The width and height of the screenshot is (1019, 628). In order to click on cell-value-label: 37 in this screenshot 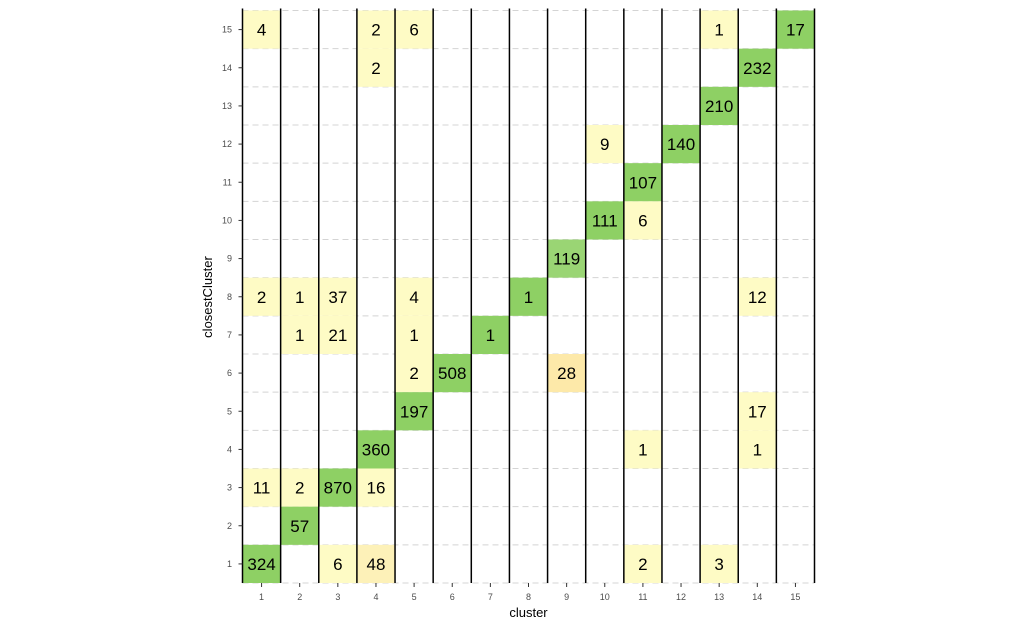, I will do `click(337, 297)`.